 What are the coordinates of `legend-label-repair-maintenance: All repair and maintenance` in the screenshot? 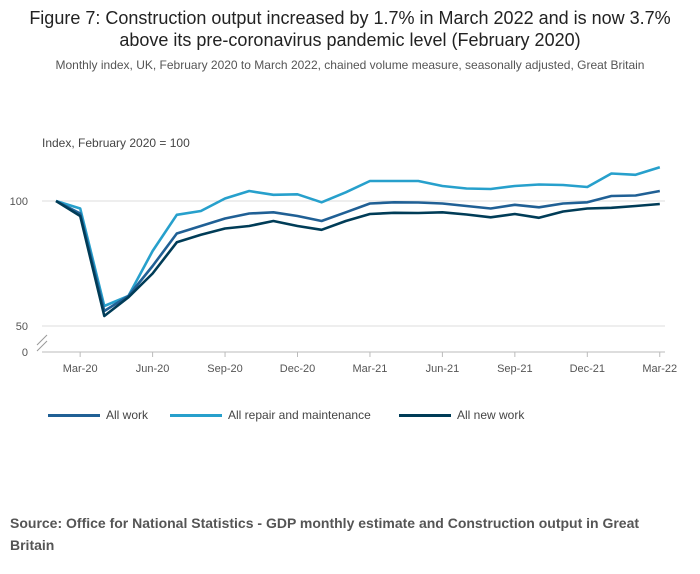 It's located at (299, 415).